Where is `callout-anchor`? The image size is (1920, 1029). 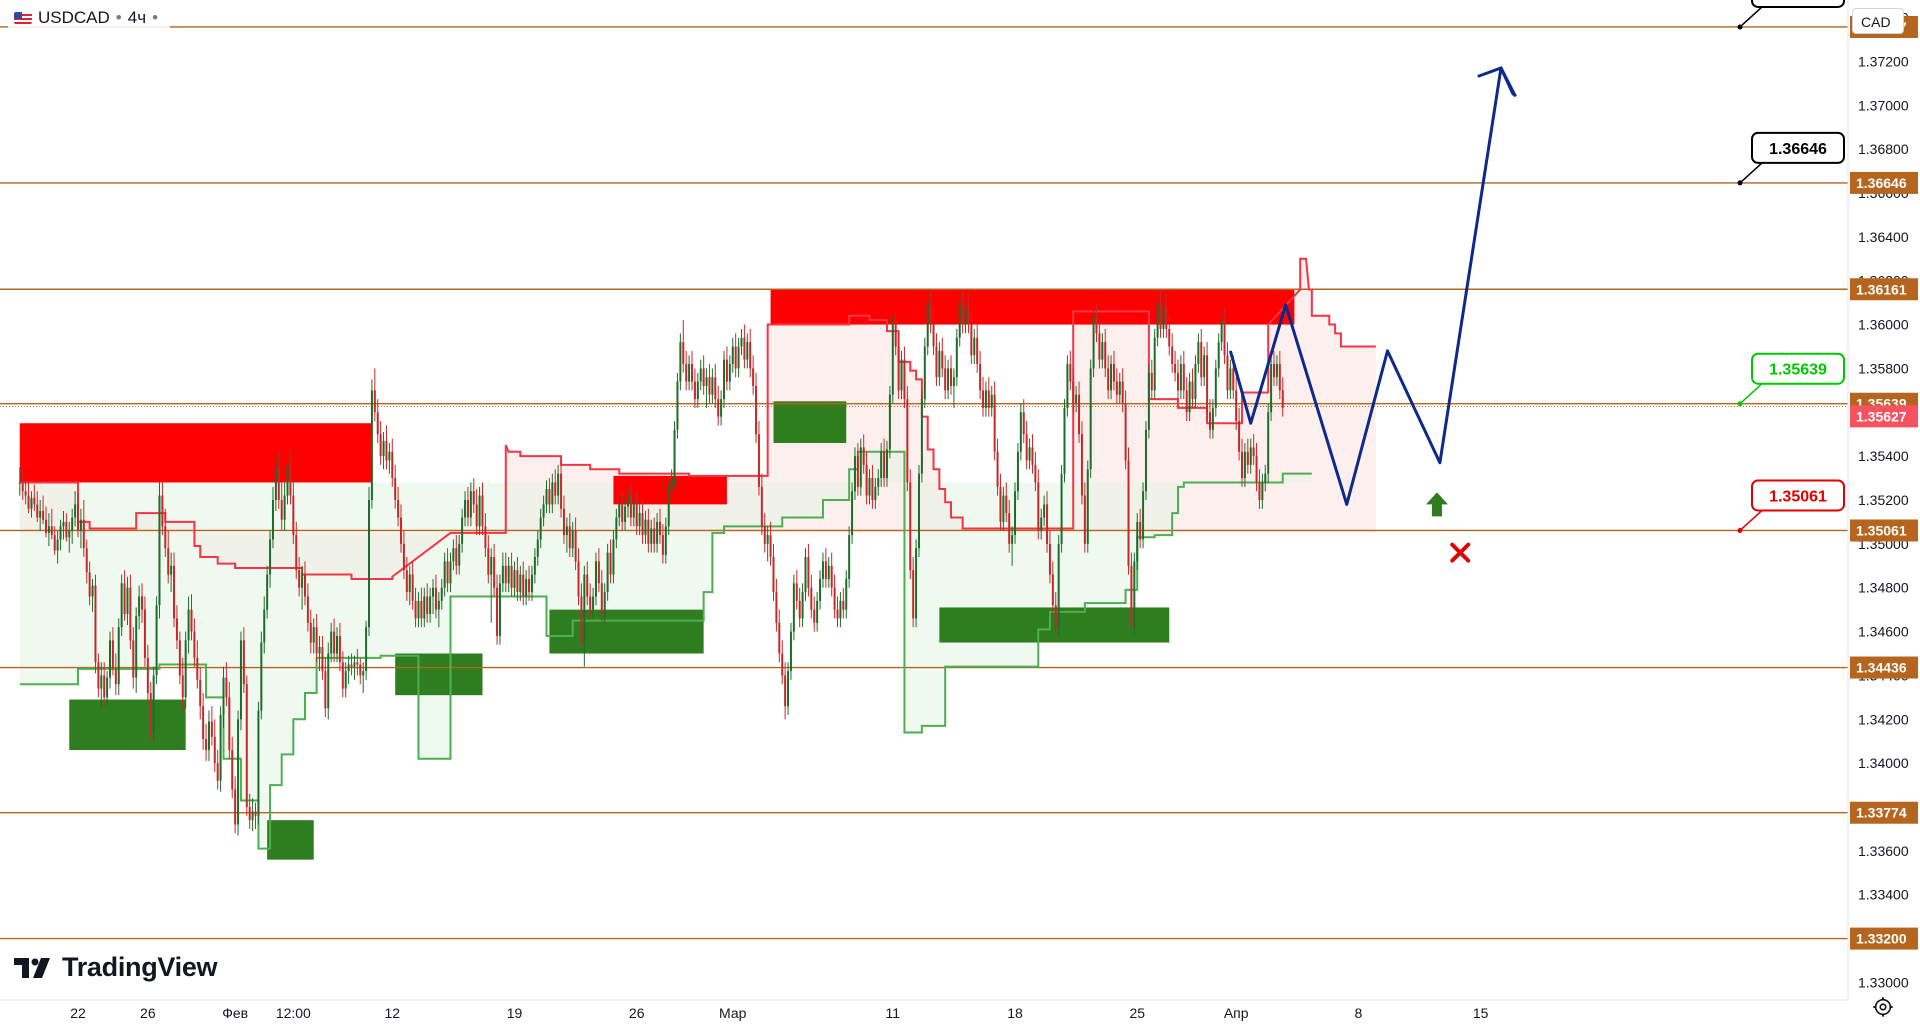 callout-anchor is located at coordinates (1740, 183).